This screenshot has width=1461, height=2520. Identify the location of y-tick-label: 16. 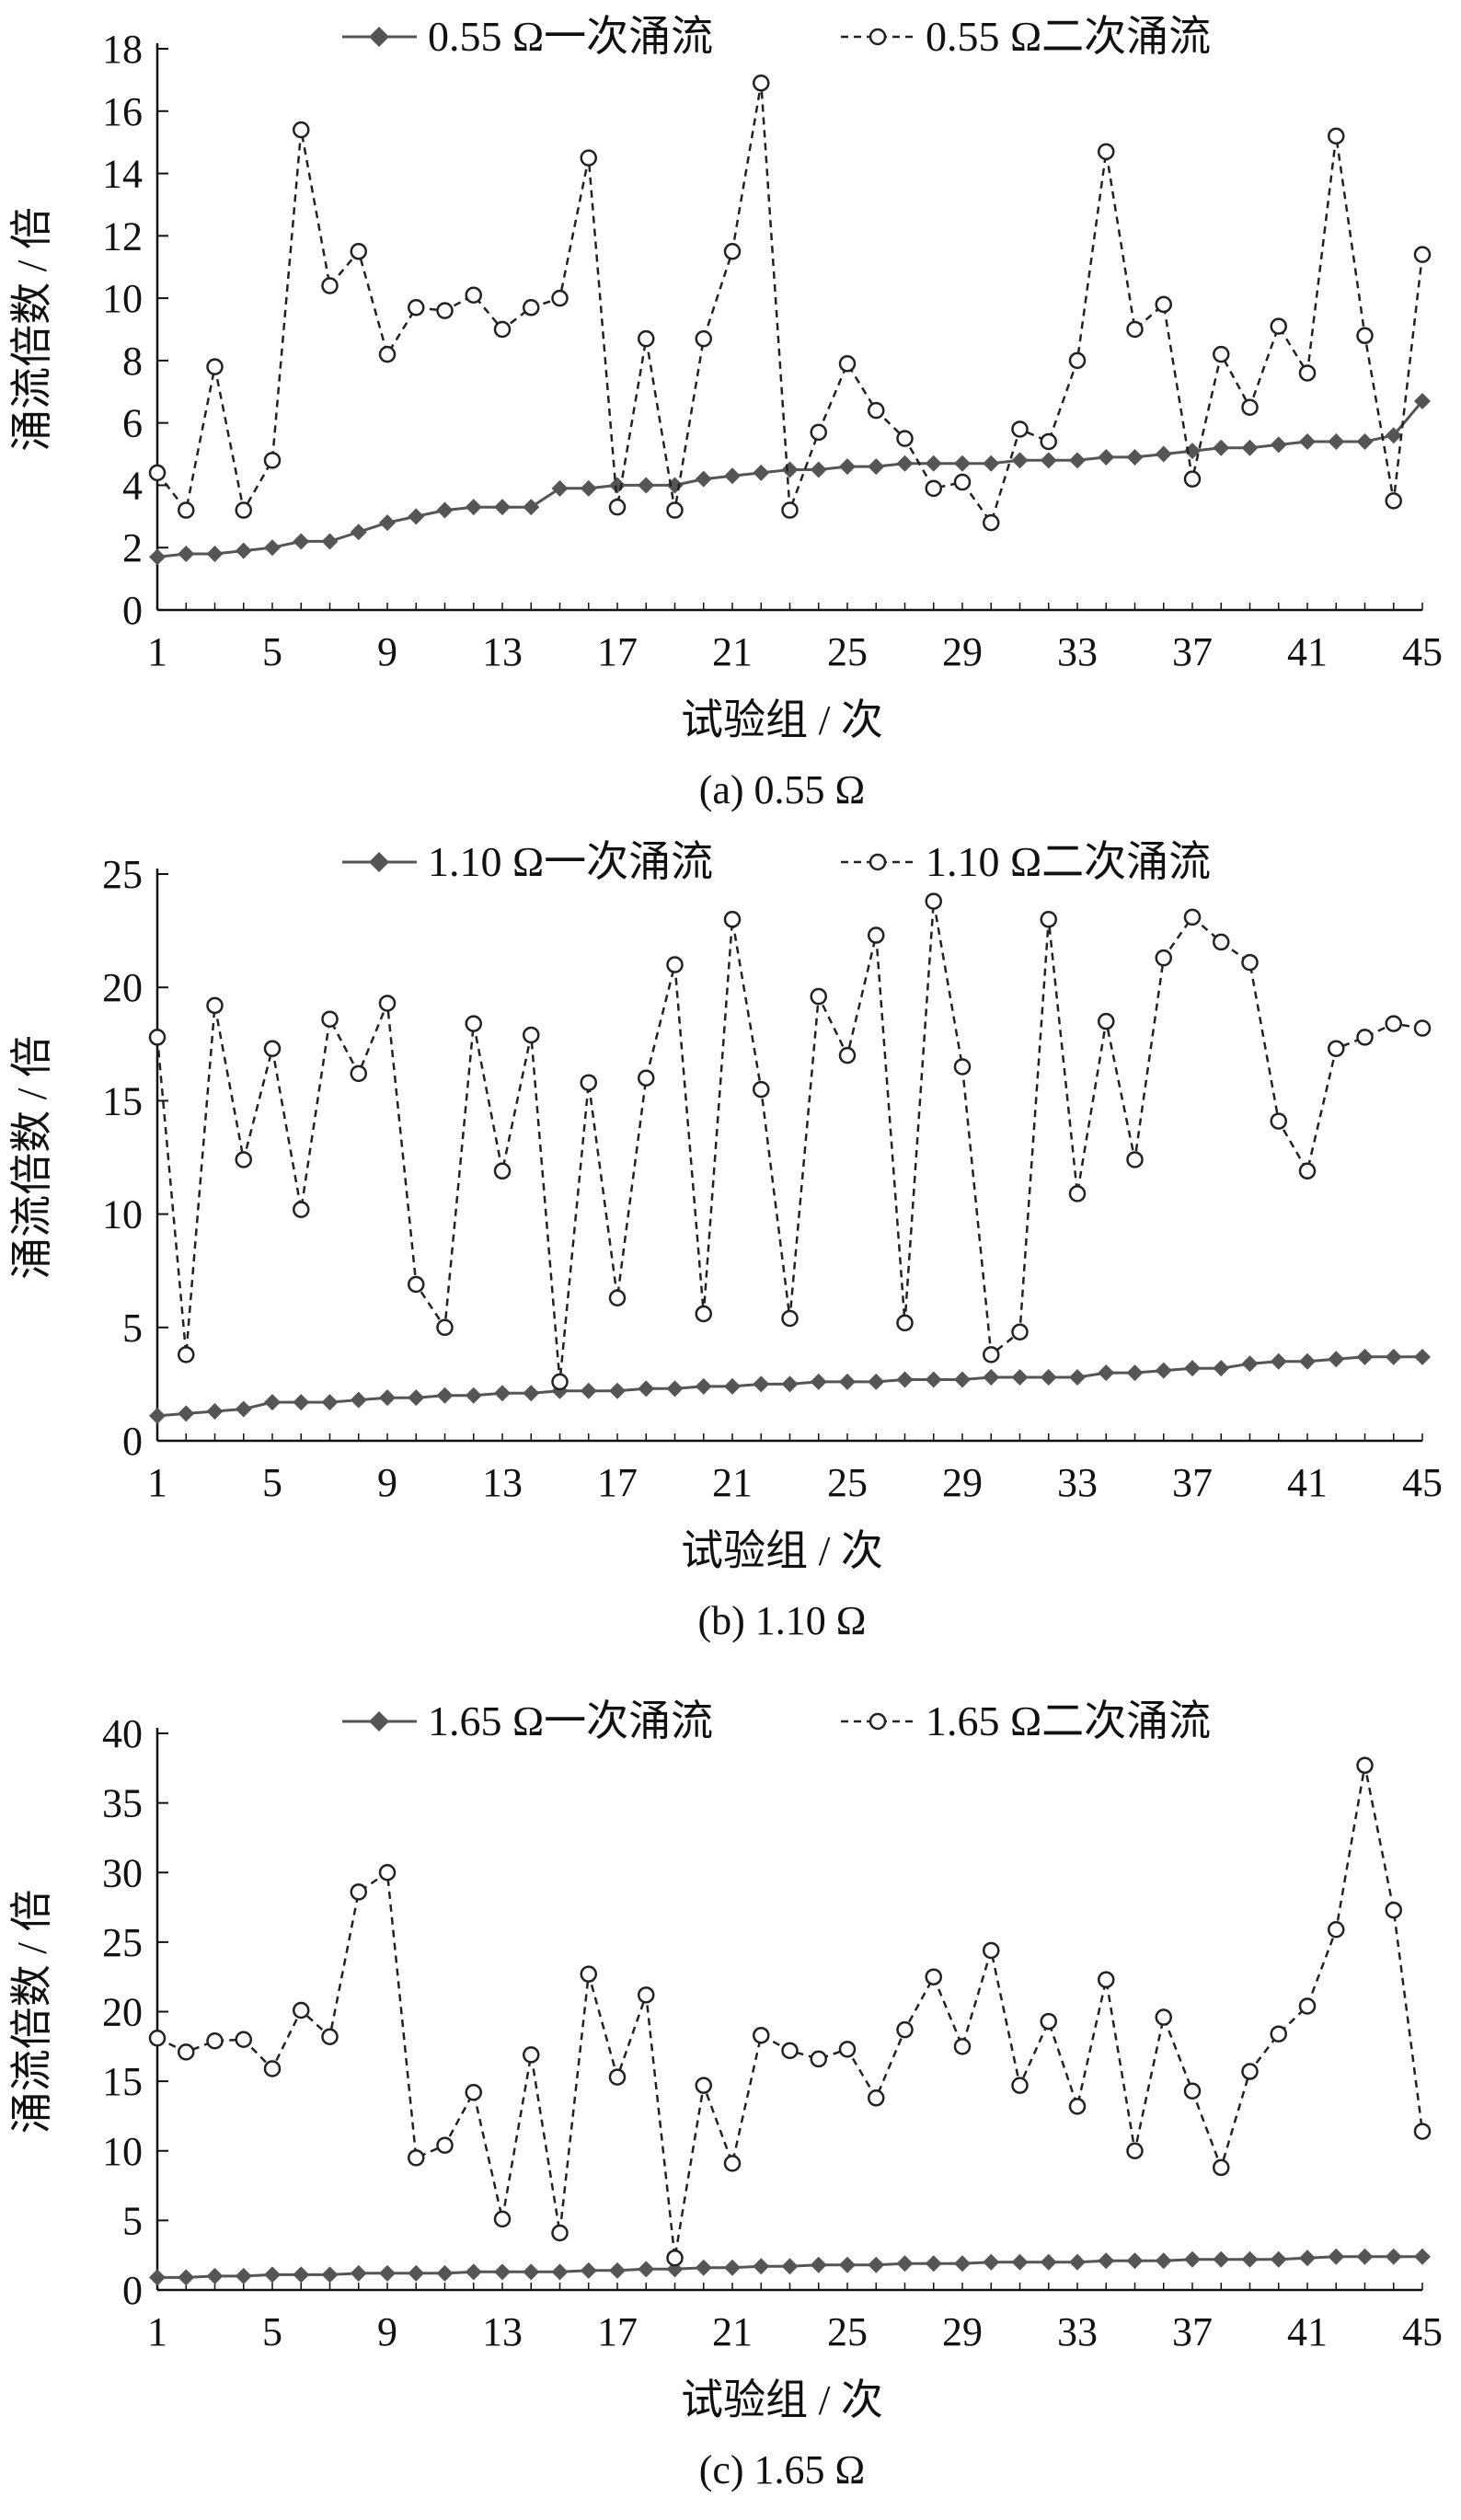
(122, 111).